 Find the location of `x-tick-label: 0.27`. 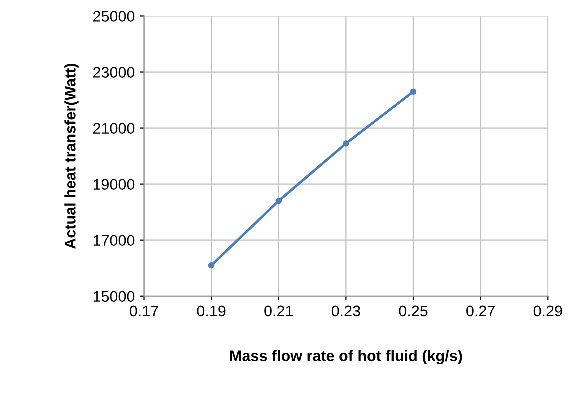

x-tick-label: 0.27 is located at coordinates (480, 311).